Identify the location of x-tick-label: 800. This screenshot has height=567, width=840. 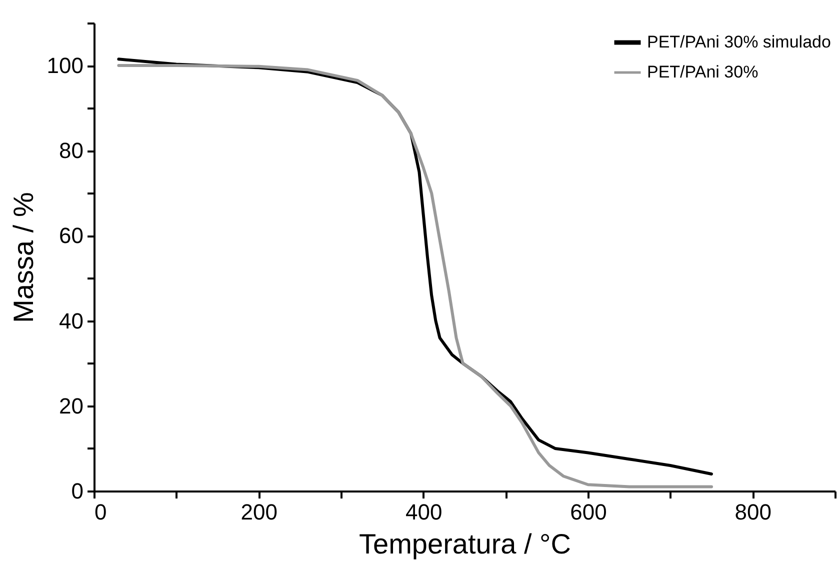
(753, 512).